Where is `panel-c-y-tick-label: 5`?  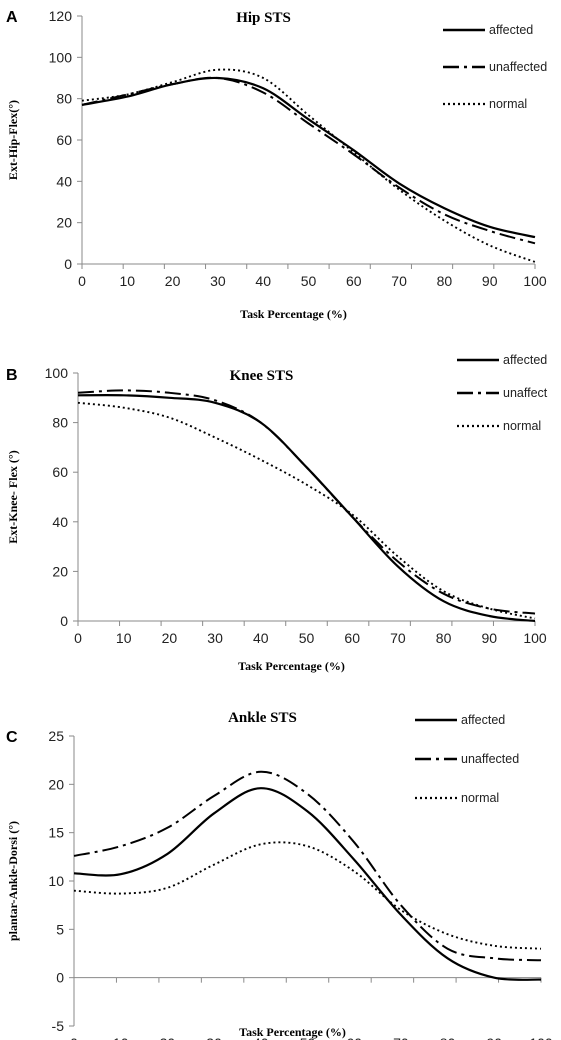 panel-c-y-tick-label: 5 is located at coordinates (60, 929).